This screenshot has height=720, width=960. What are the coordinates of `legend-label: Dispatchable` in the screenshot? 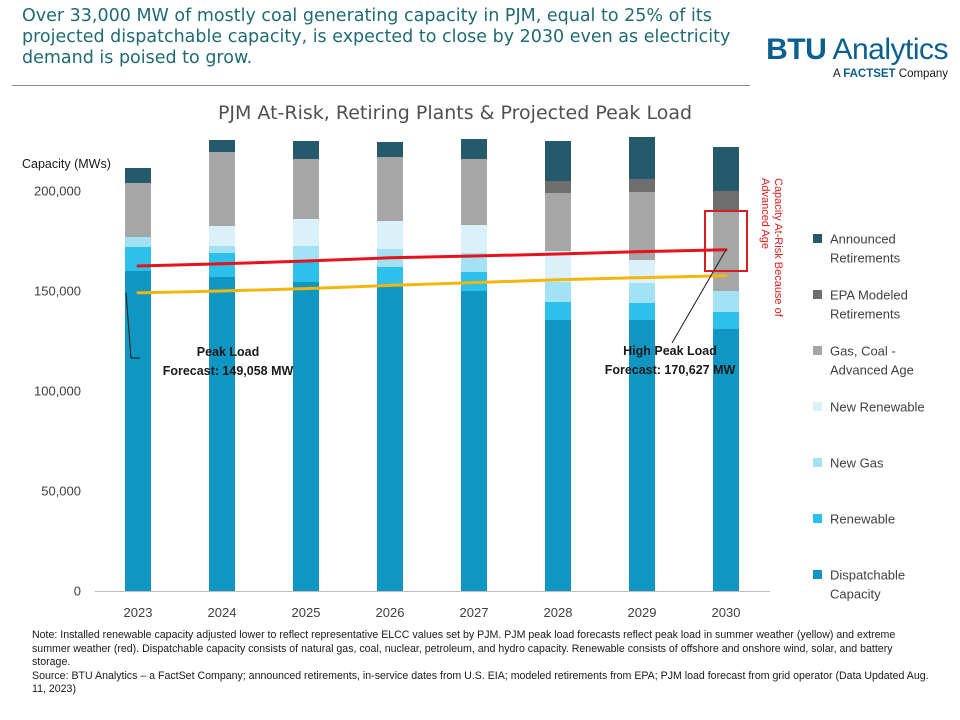 It's located at (867, 575).